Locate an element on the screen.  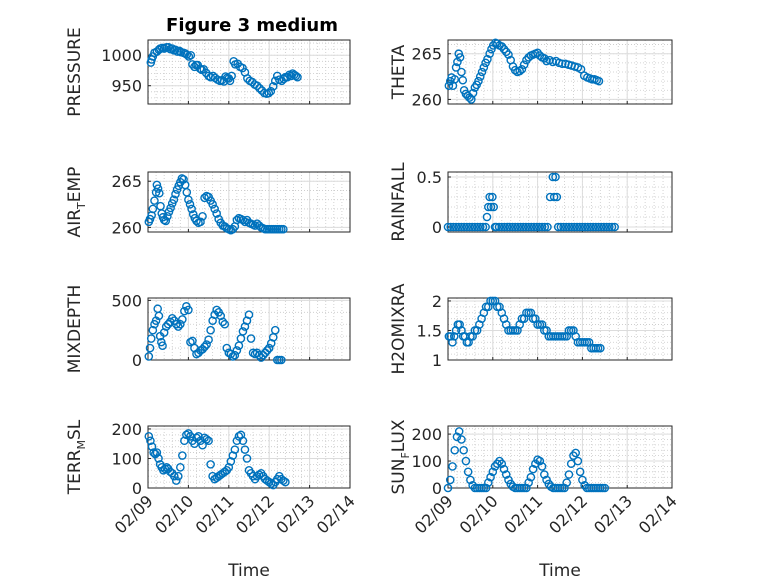
y-axis-label-tail: LUX is located at coordinates (399, 435).